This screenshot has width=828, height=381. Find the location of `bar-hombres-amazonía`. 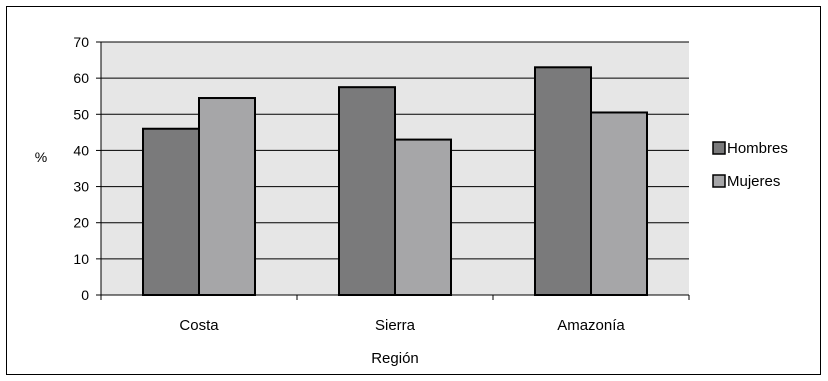

bar-hombres-amazonía is located at coordinates (563, 181).